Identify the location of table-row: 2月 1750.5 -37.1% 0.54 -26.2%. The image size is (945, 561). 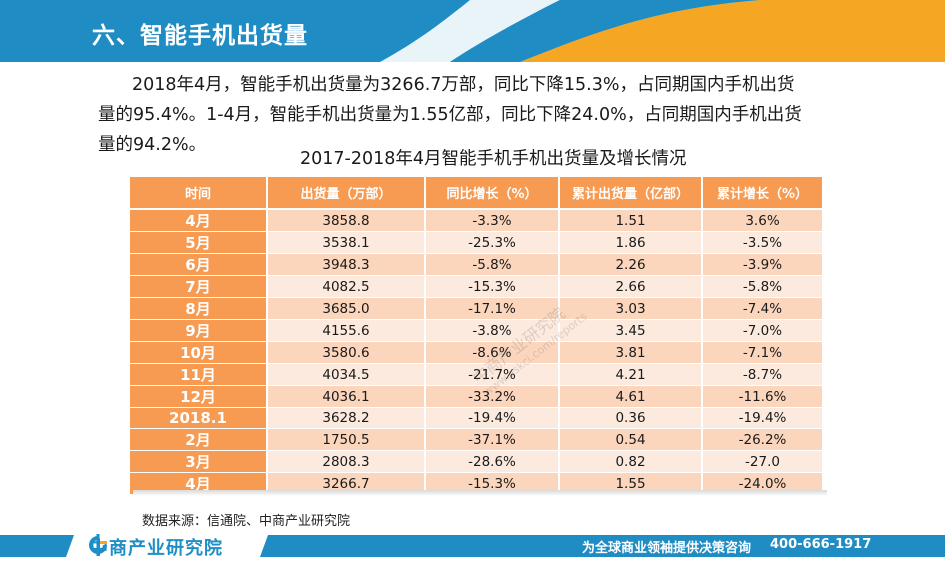
(477, 440).